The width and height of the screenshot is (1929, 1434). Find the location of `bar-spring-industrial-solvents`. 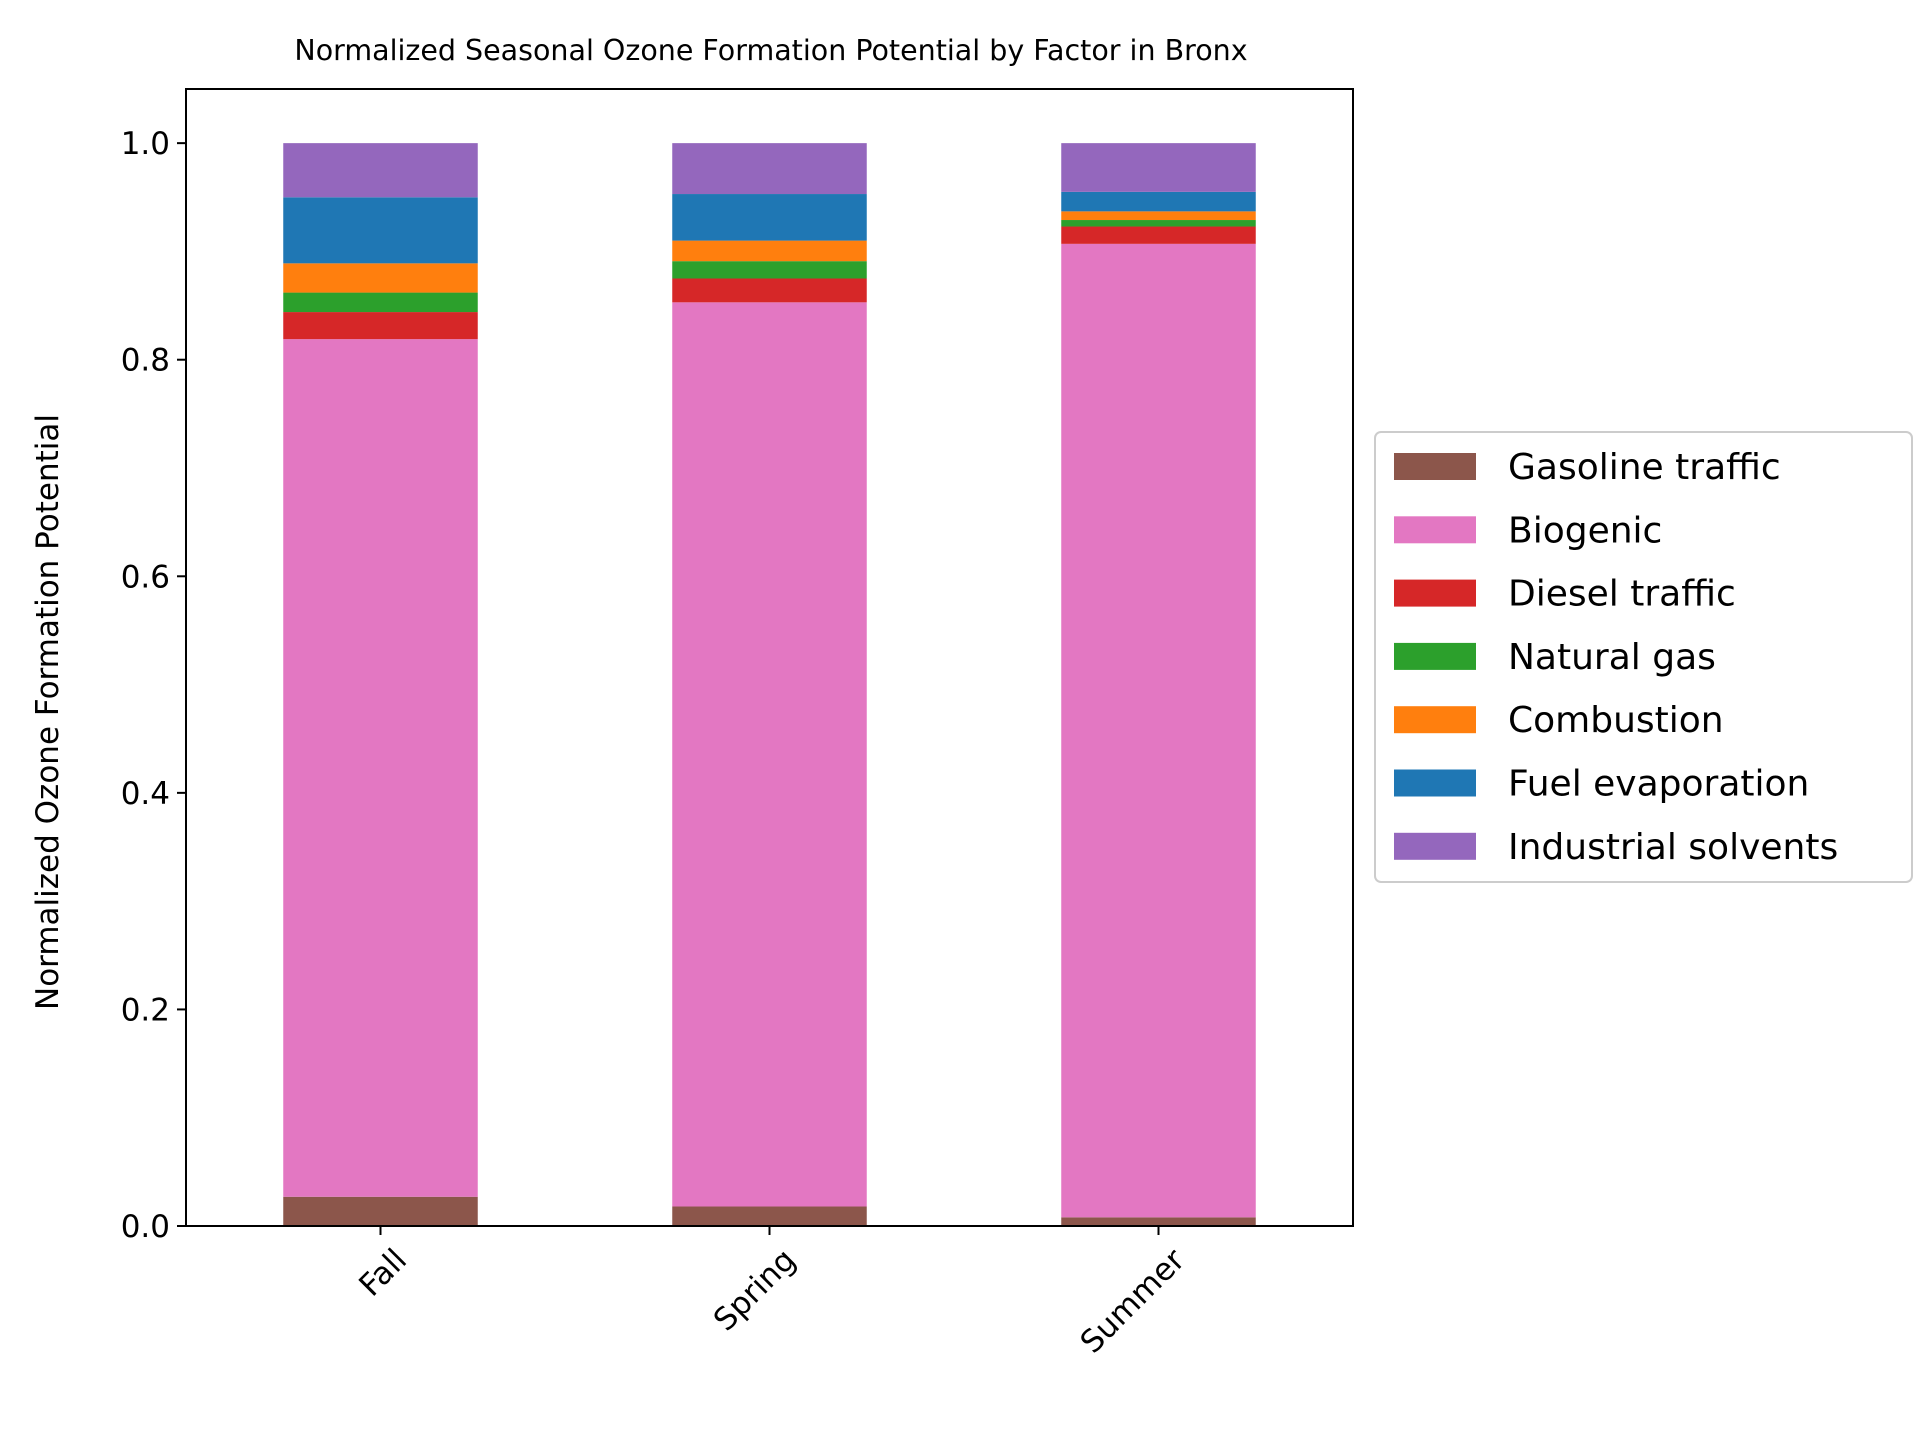

bar-spring-industrial-solvents is located at coordinates (769, 169).